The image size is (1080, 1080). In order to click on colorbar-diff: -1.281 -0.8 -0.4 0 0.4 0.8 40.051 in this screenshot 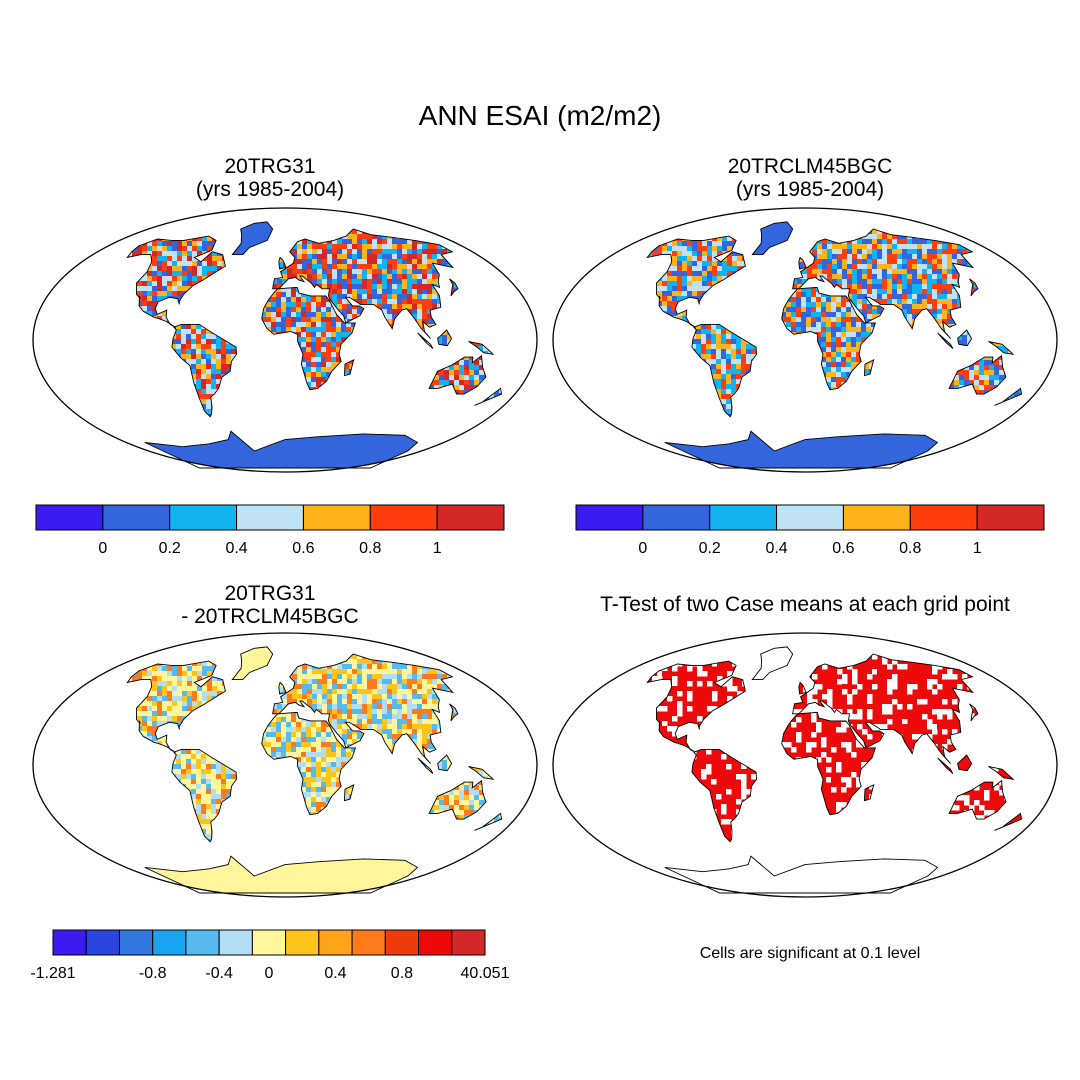, I will do `click(270, 955)`.